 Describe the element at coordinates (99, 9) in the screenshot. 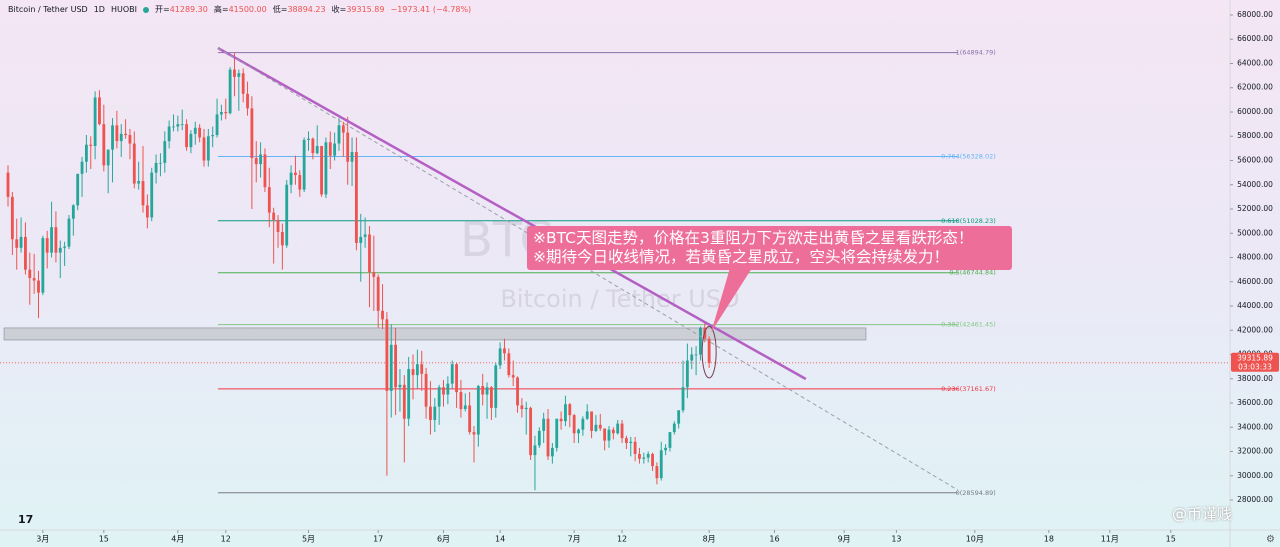

I see `interval: 1D` at that location.